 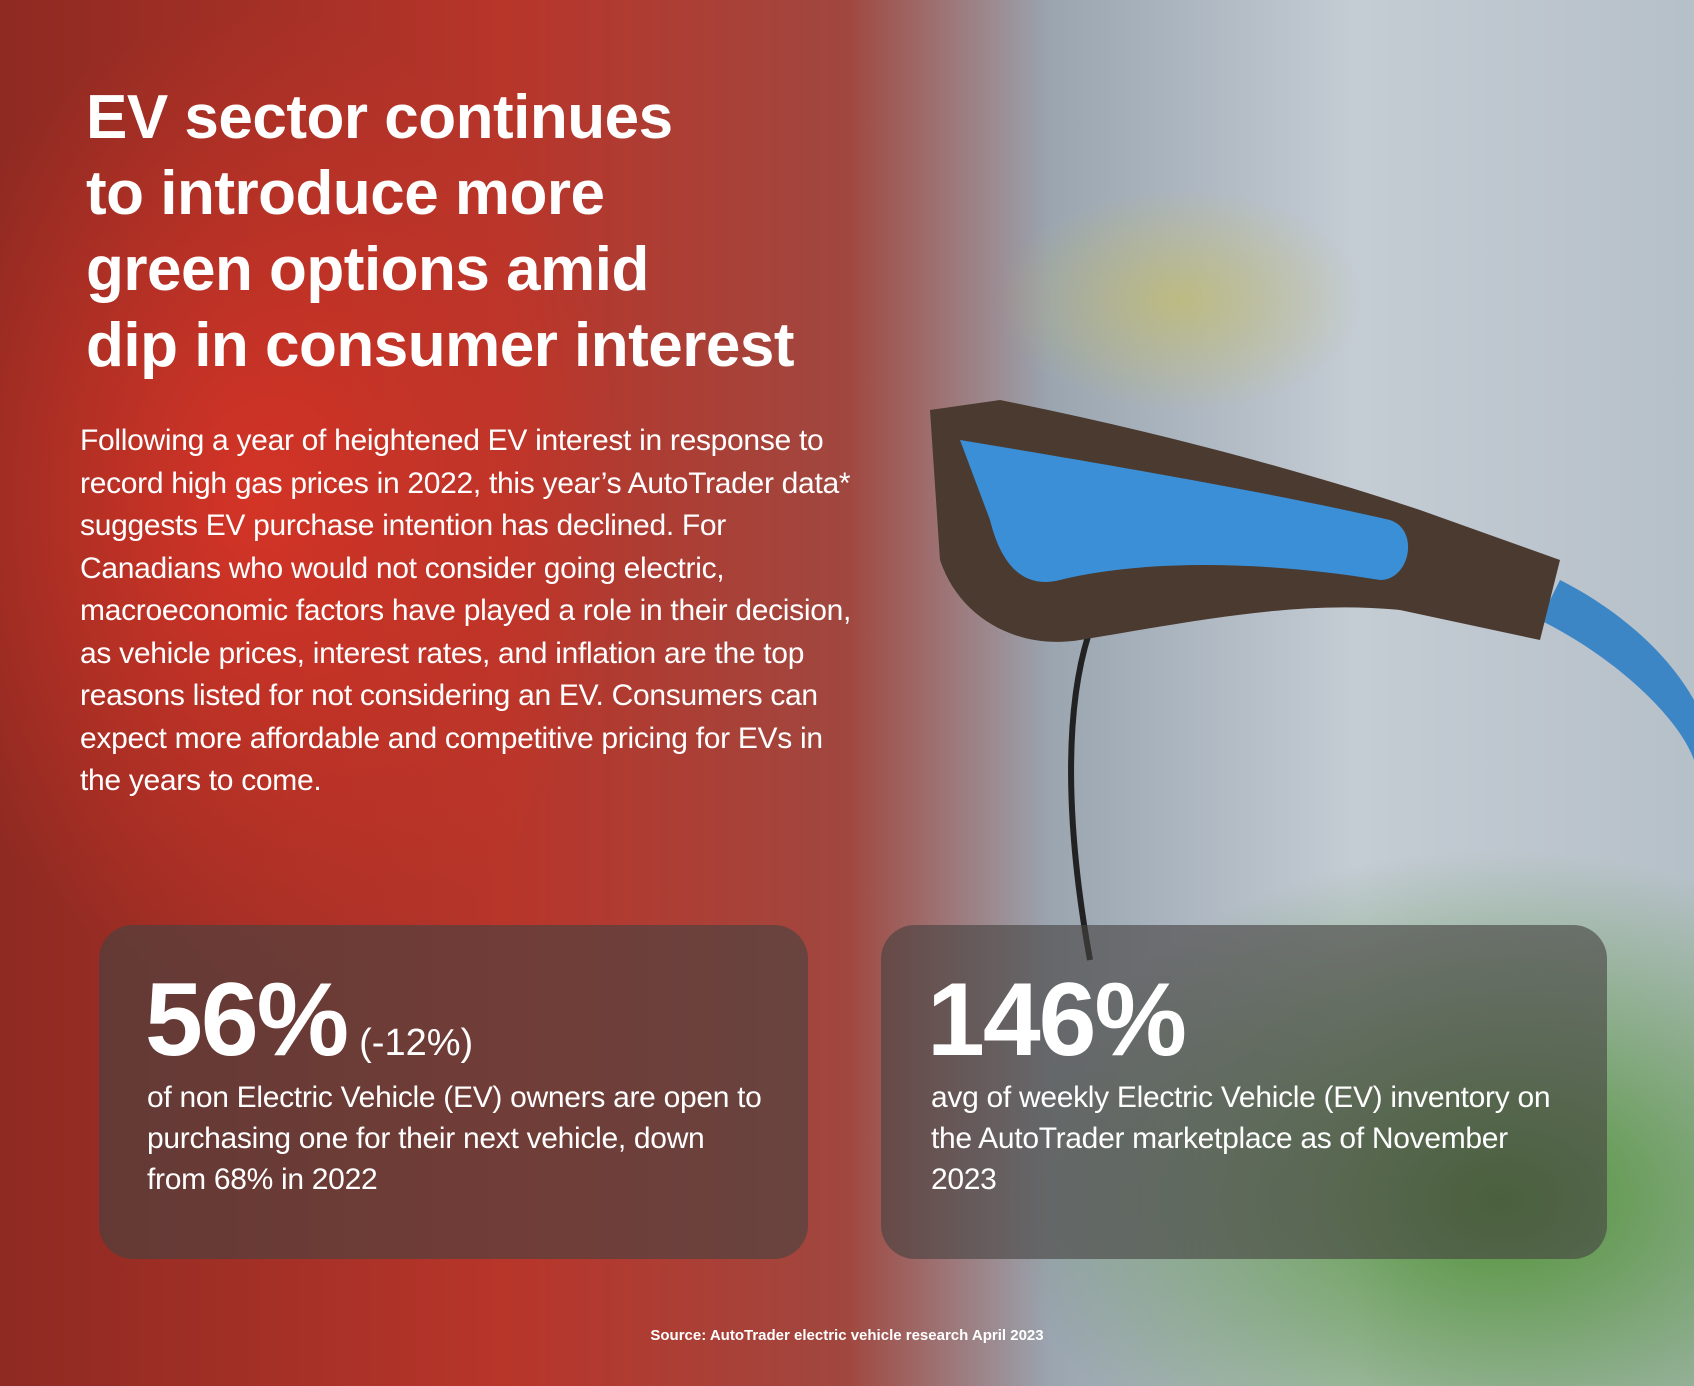 I want to click on stat-value-row: 56% (-12%), so click(x=309, y=1031).